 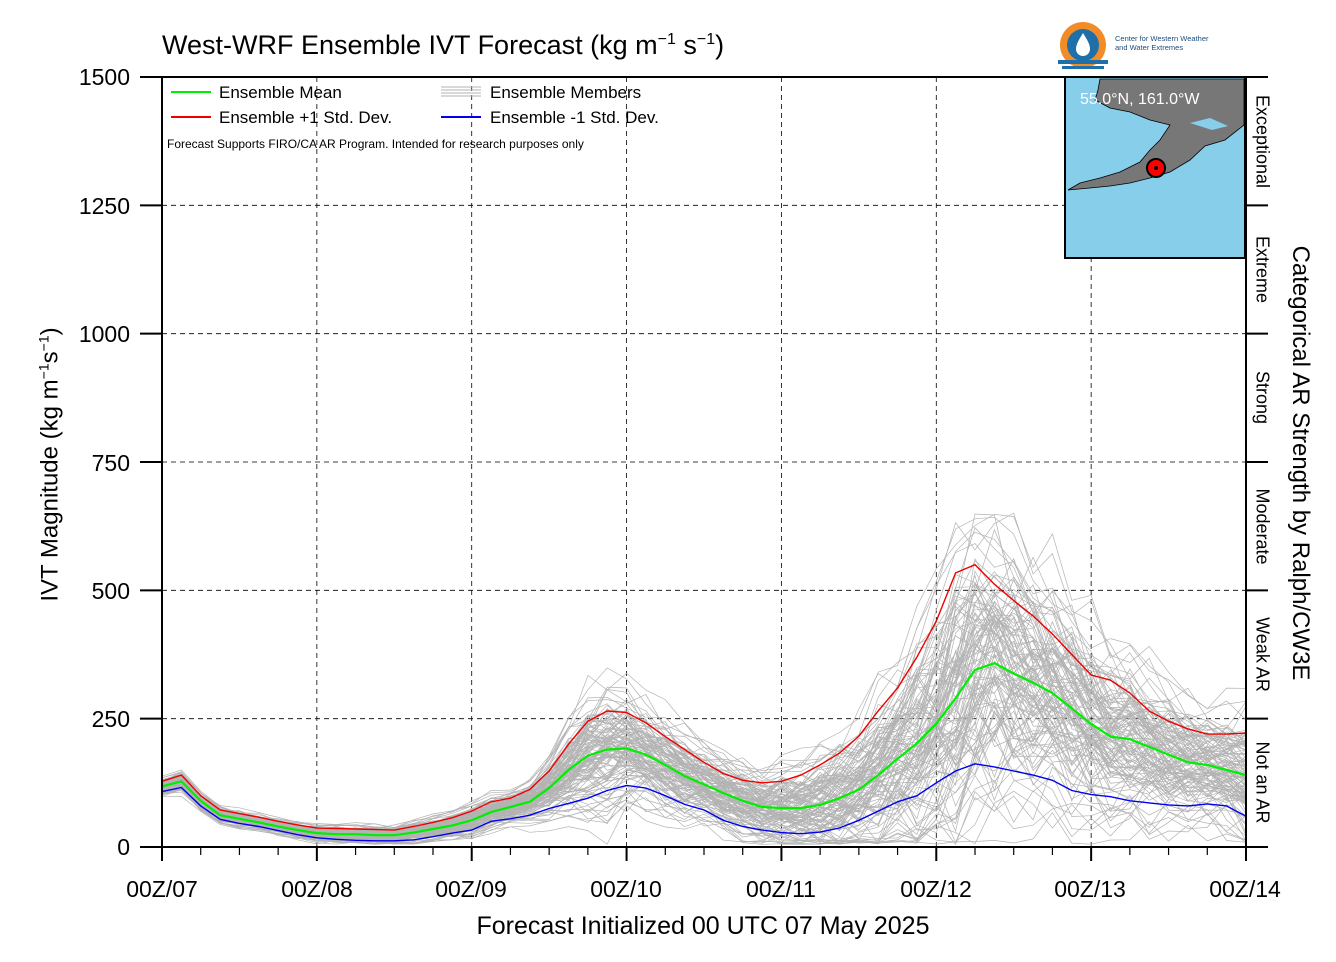 I want to click on x-tick-label: 00Z/11, so click(x=781, y=889).